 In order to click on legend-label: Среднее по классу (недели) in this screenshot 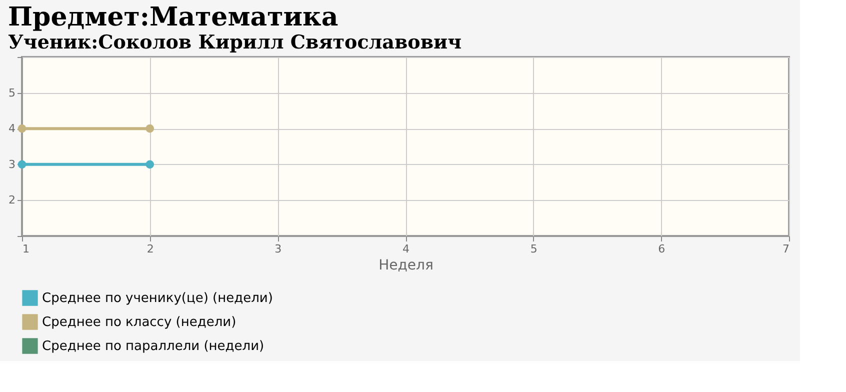, I will do `click(139, 322)`.